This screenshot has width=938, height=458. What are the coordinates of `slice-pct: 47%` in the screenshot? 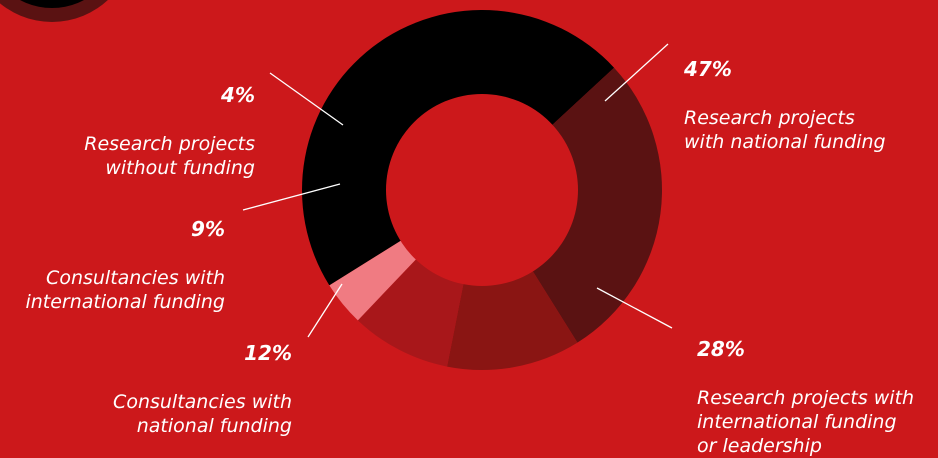 It's located at (708, 69).